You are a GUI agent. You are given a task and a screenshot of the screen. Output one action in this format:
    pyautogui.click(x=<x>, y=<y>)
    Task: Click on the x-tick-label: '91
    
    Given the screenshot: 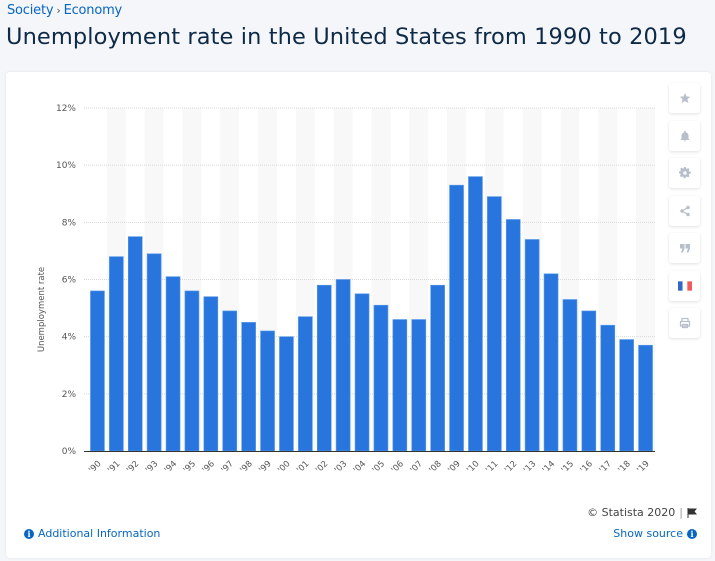 What is the action you would take?
    pyautogui.click(x=114, y=467)
    